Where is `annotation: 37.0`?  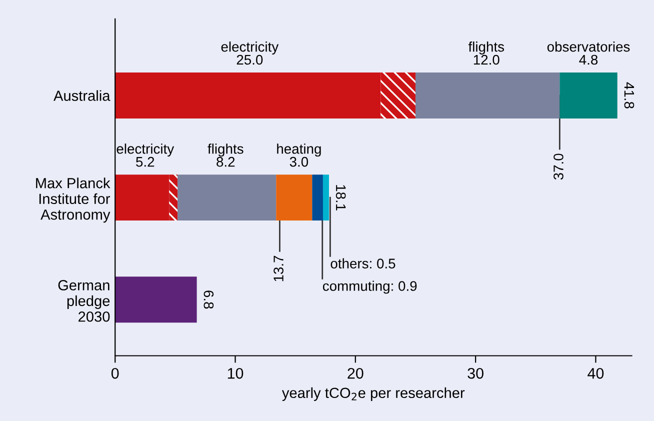
annotation: 37.0 is located at coordinates (559, 167).